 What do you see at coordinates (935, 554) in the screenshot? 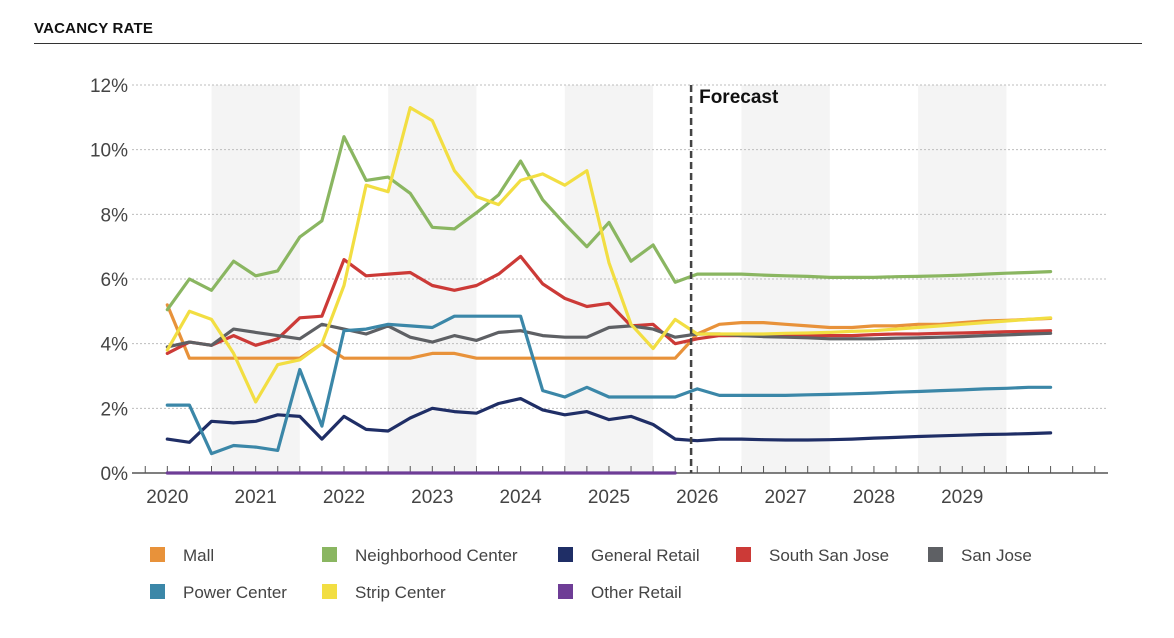
I see `legend-swatch-san-jose` at bounding box center [935, 554].